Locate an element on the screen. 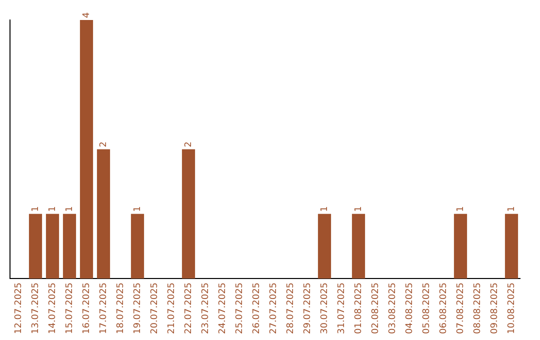 The height and width of the screenshot is (340, 540). x-tick-label: 03.08.2025 is located at coordinates (393, 308).